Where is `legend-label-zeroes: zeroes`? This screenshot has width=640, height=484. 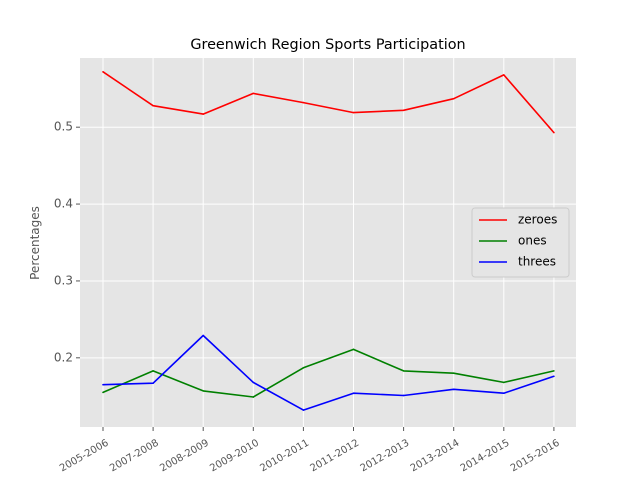 legend-label-zeroes: zeroes is located at coordinates (537, 220).